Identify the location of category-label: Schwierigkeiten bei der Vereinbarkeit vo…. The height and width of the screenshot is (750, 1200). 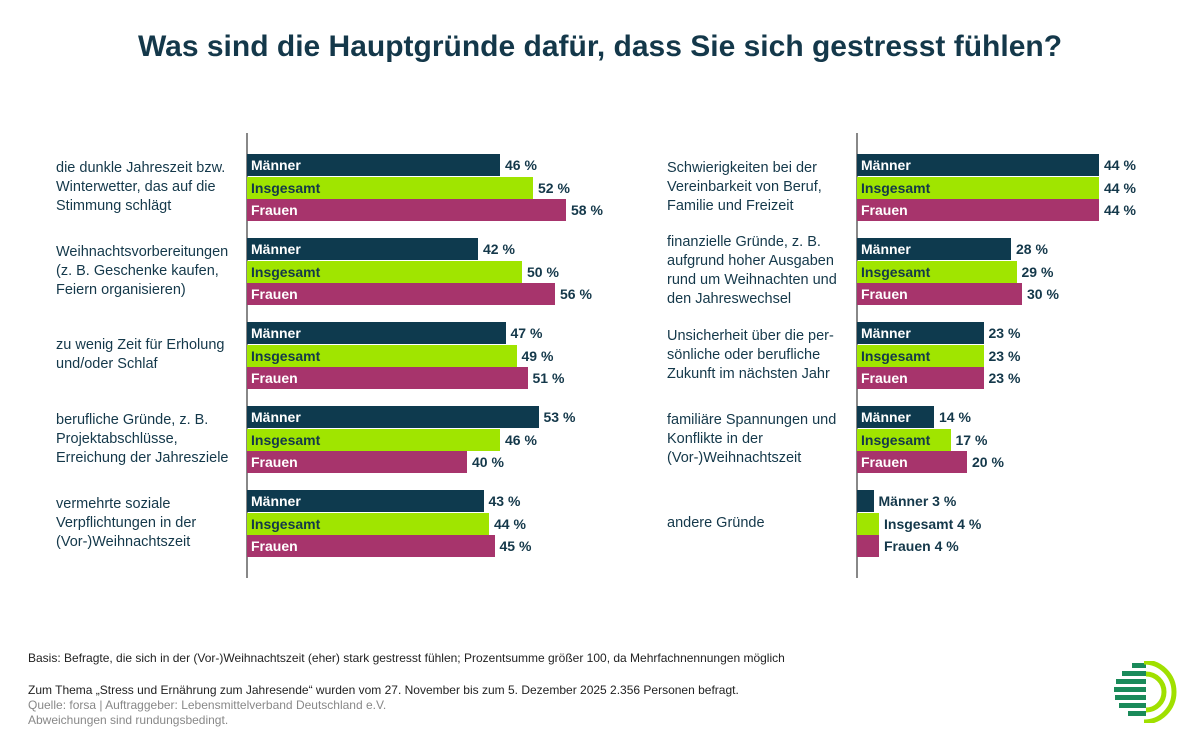
(744, 186).